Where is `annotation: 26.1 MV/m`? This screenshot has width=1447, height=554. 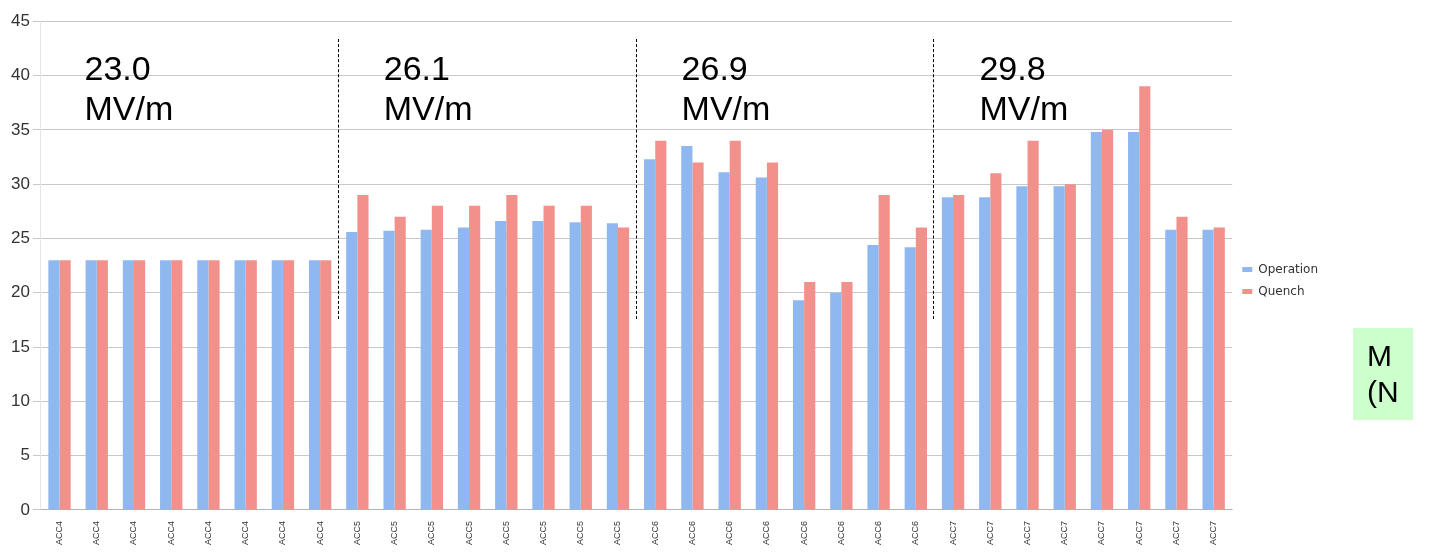 annotation: 26.1 MV/m is located at coordinates (428, 87).